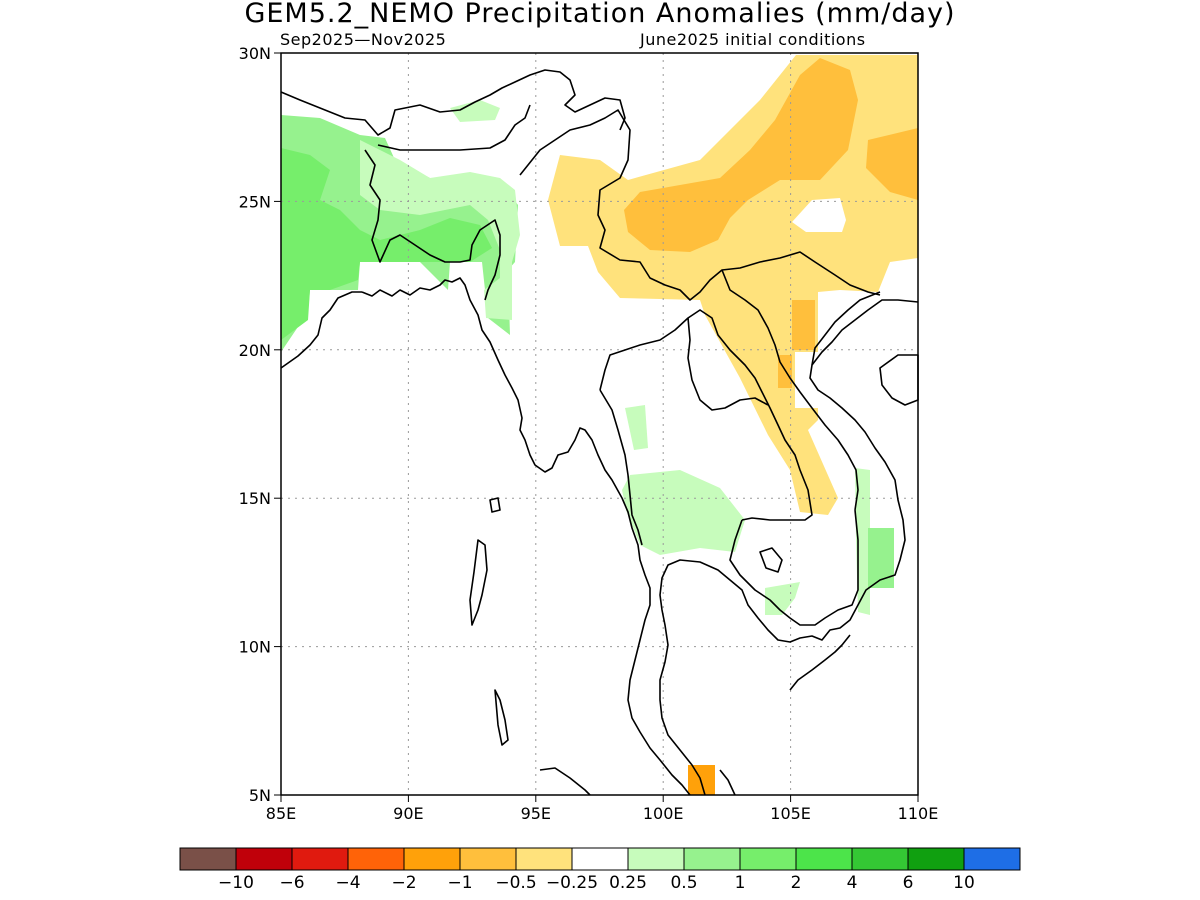 This screenshot has height=900, width=1200. Describe the element at coordinates (403, 883) in the screenshot. I see `colorbar-label: −2` at that location.